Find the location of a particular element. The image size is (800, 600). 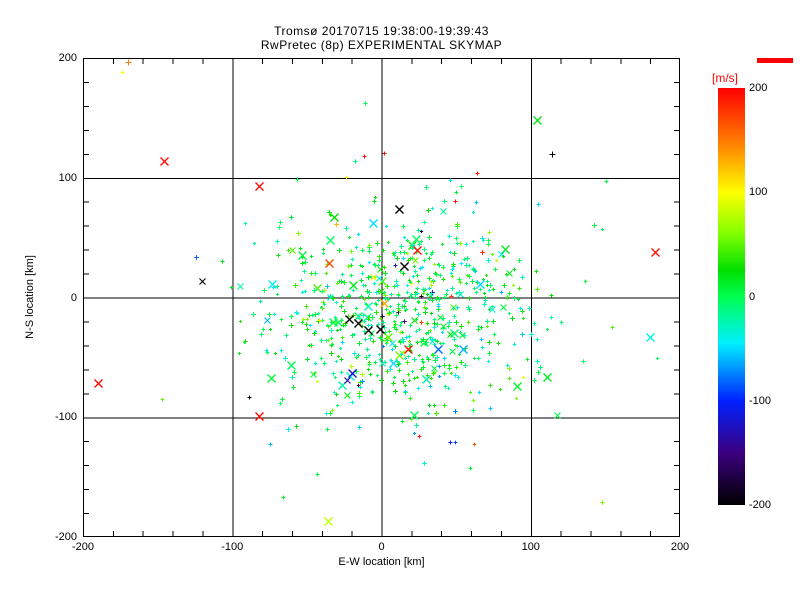

x-tick-label: 0 is located at coordinates (381, 547).